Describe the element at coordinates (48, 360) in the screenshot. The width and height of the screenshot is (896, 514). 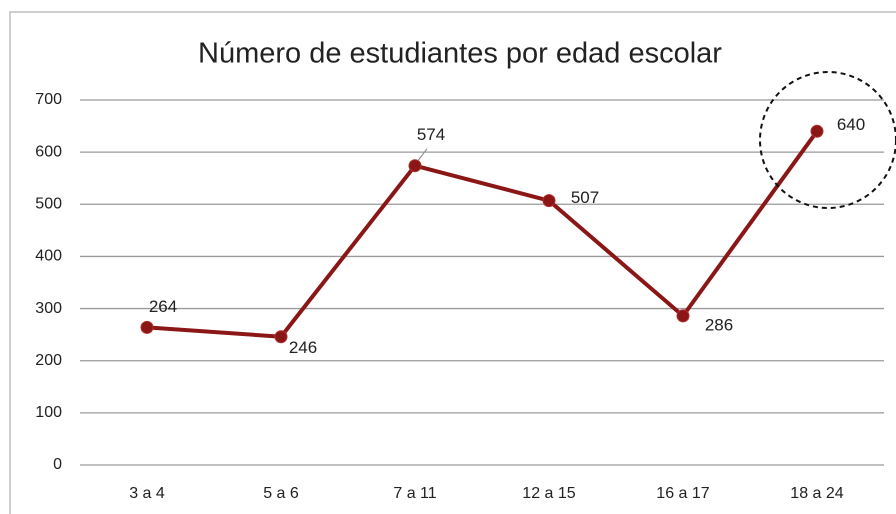
I see `y-tick-label: 200` at that location.